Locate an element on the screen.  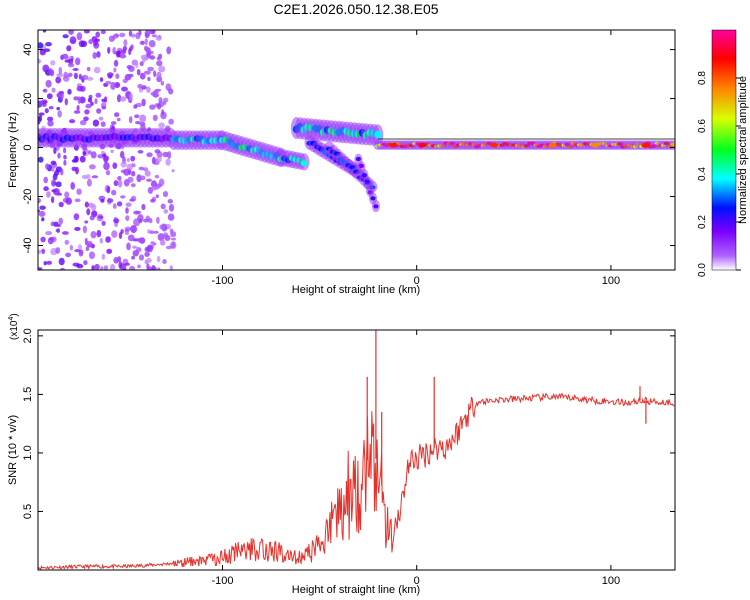
spectrogram-ytick-label: 40 is located at coordinates (28, 49).